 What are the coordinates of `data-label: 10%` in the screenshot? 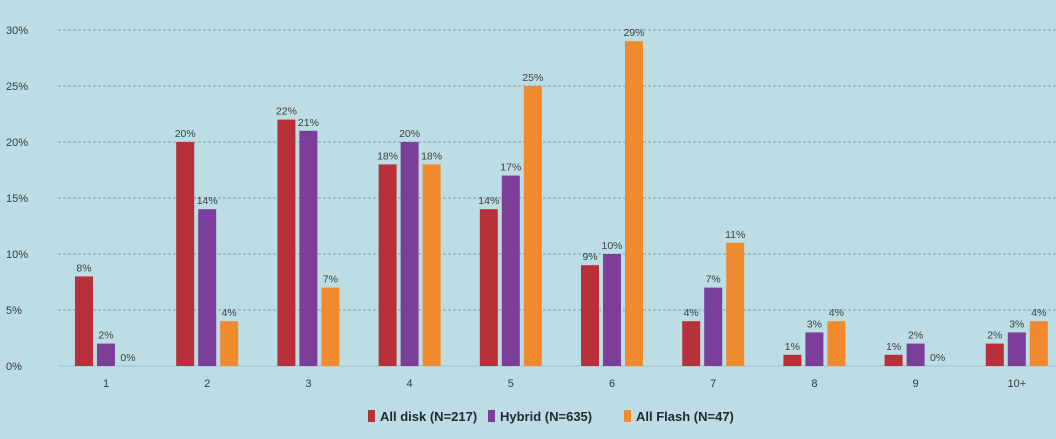 It's located at (611, 246).